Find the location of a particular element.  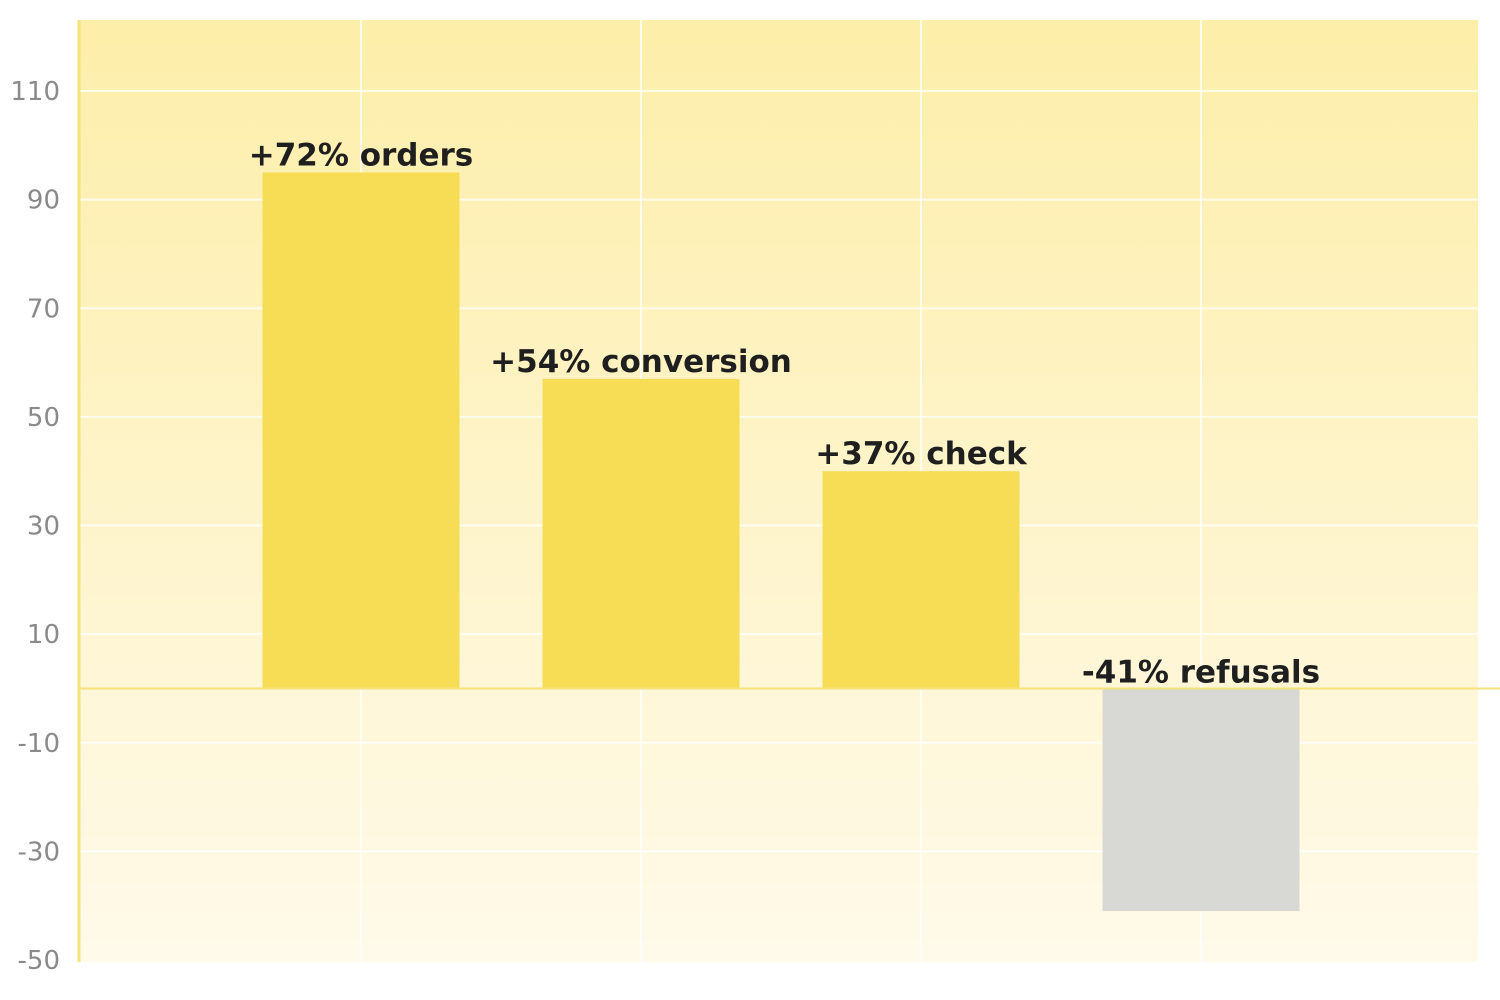

y-tick-label: 10 is located at coordinates (43, 635).